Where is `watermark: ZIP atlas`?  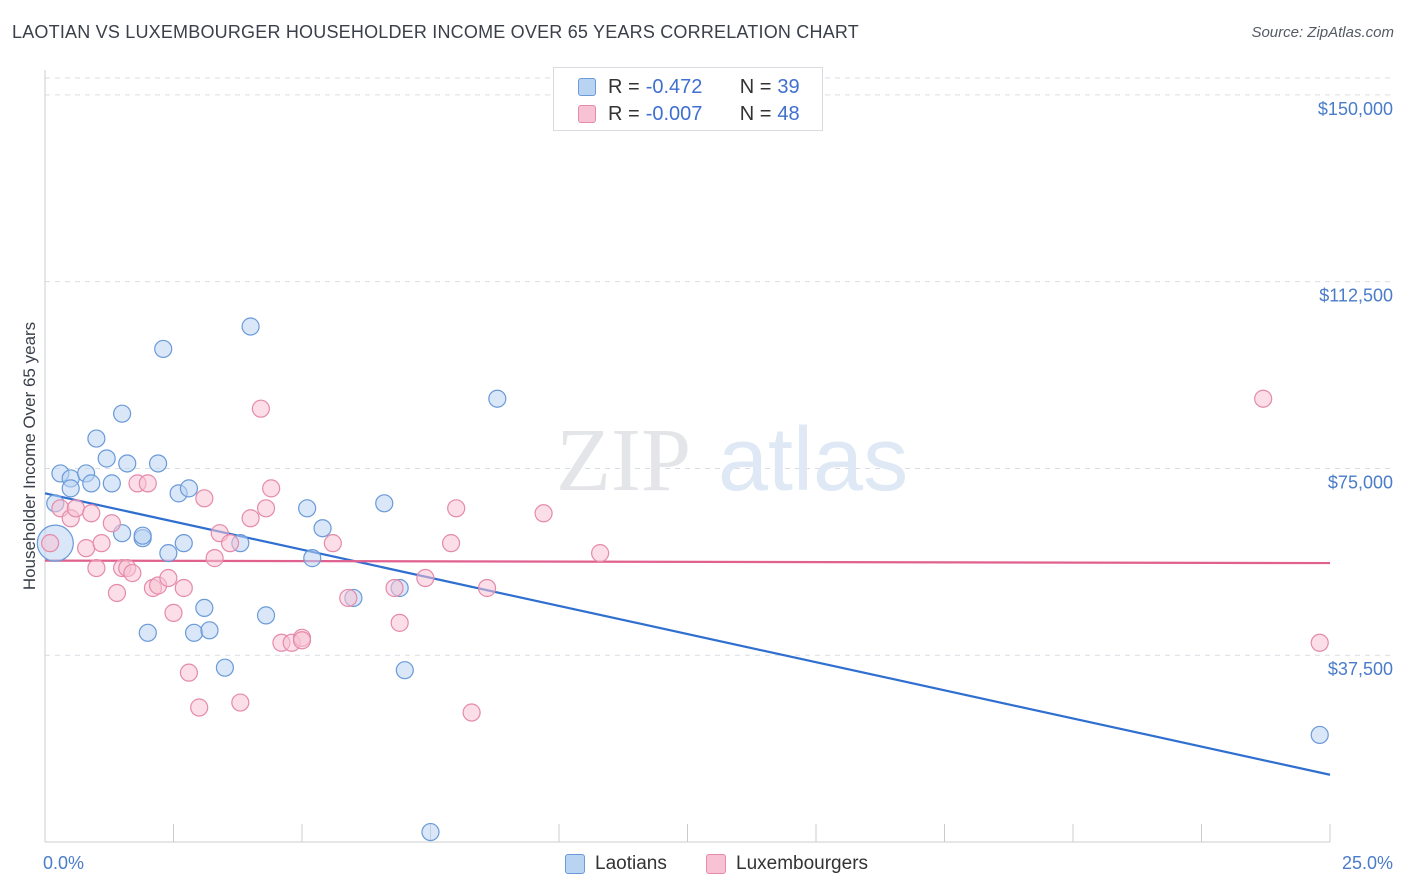
watermark: ZIP atlas is located at coordinates (732, 460).